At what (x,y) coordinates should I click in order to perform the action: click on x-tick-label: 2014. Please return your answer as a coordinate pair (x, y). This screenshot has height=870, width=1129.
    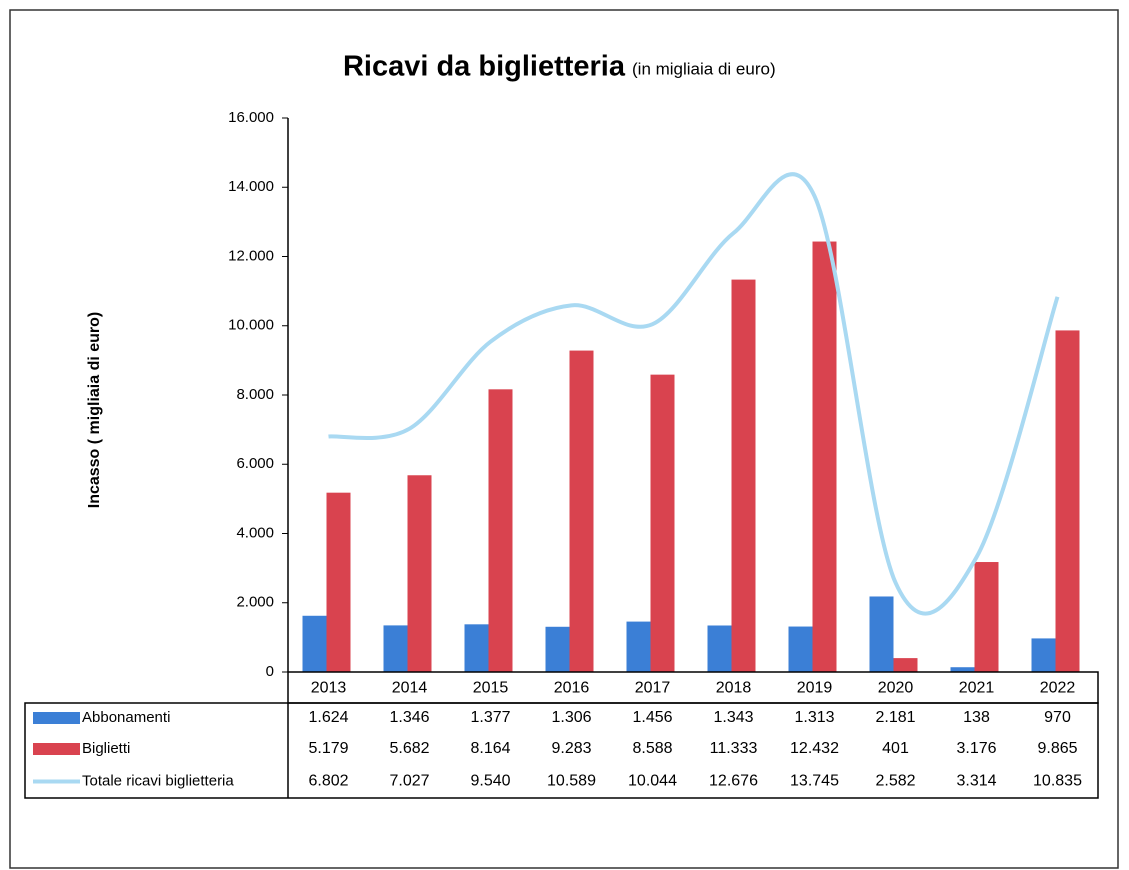
    Looking at the image, I should click on (410, 688).